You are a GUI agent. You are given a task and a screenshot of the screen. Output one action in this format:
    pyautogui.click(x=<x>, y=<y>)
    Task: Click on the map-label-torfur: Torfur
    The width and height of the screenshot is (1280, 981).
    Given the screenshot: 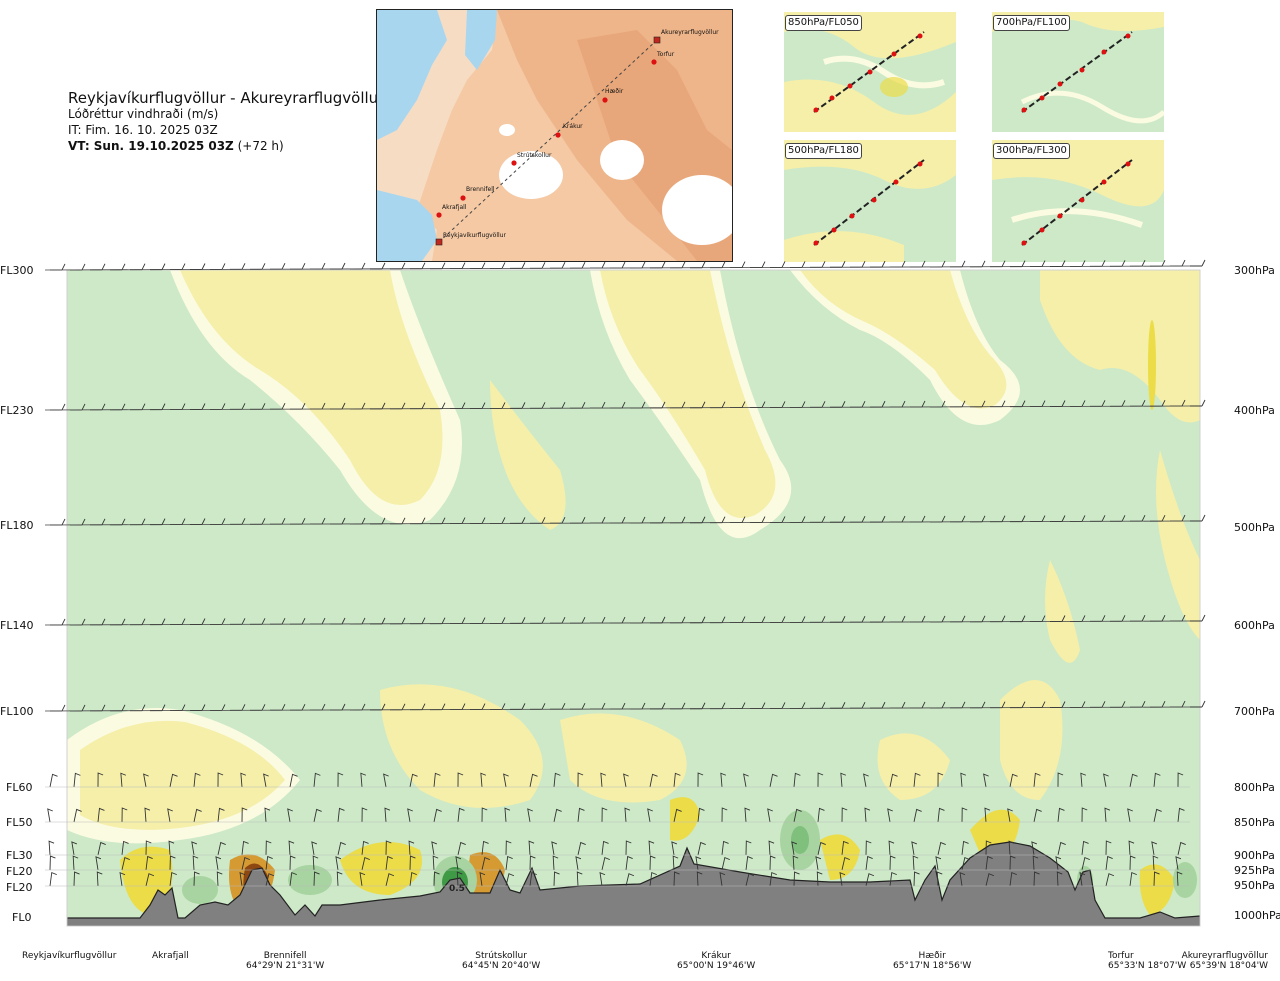 What is the action you would take?
    pyautogui.click(x=666, y=54)
    